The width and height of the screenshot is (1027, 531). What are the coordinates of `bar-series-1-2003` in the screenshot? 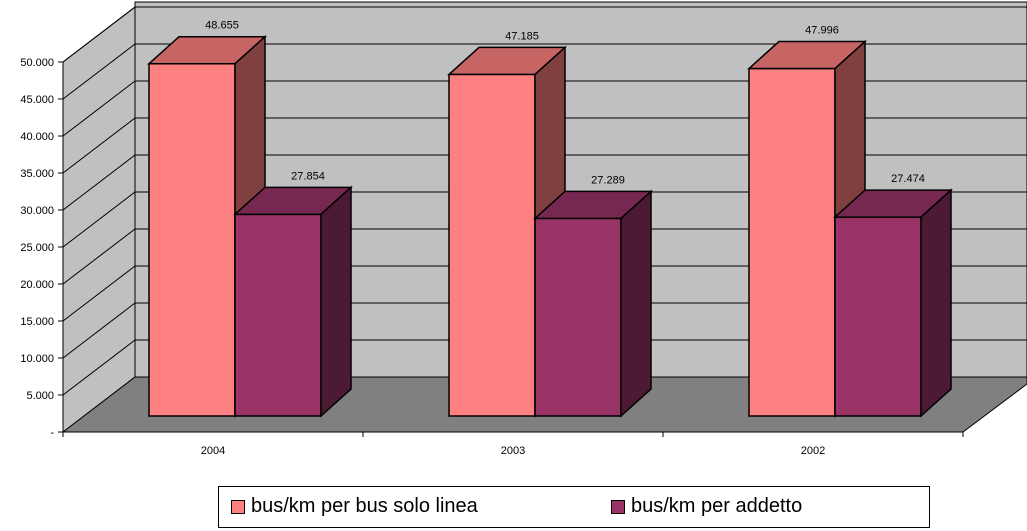 It's located at (492, 245).